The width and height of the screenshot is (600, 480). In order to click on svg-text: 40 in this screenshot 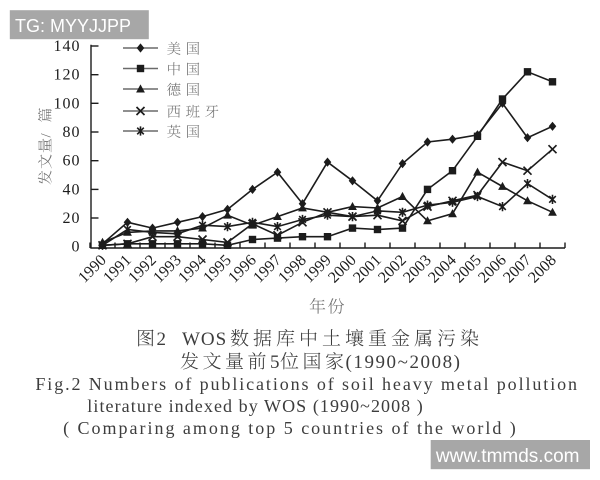, I will do `click(72, 189)`.